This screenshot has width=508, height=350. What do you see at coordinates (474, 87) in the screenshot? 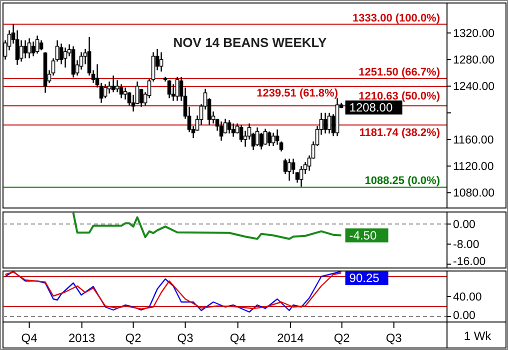
I see `y-tick-label: 1240.00` at bounding box center [474, 87].